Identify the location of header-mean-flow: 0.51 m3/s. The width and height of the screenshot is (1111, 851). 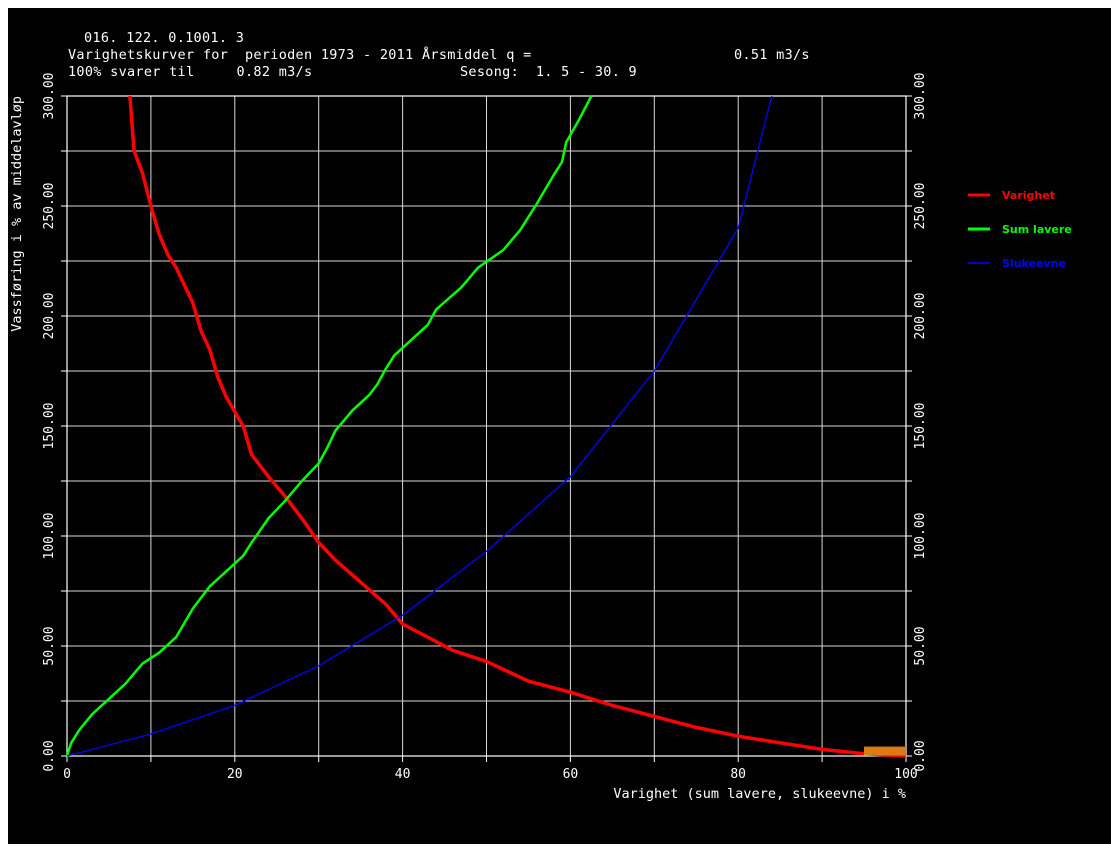
(772, 55).